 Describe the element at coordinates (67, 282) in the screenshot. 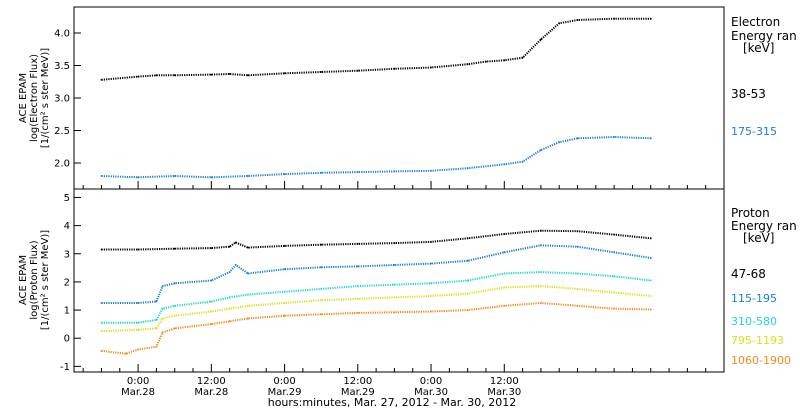

I see `proton-ytick-label-3: 2` at that location.